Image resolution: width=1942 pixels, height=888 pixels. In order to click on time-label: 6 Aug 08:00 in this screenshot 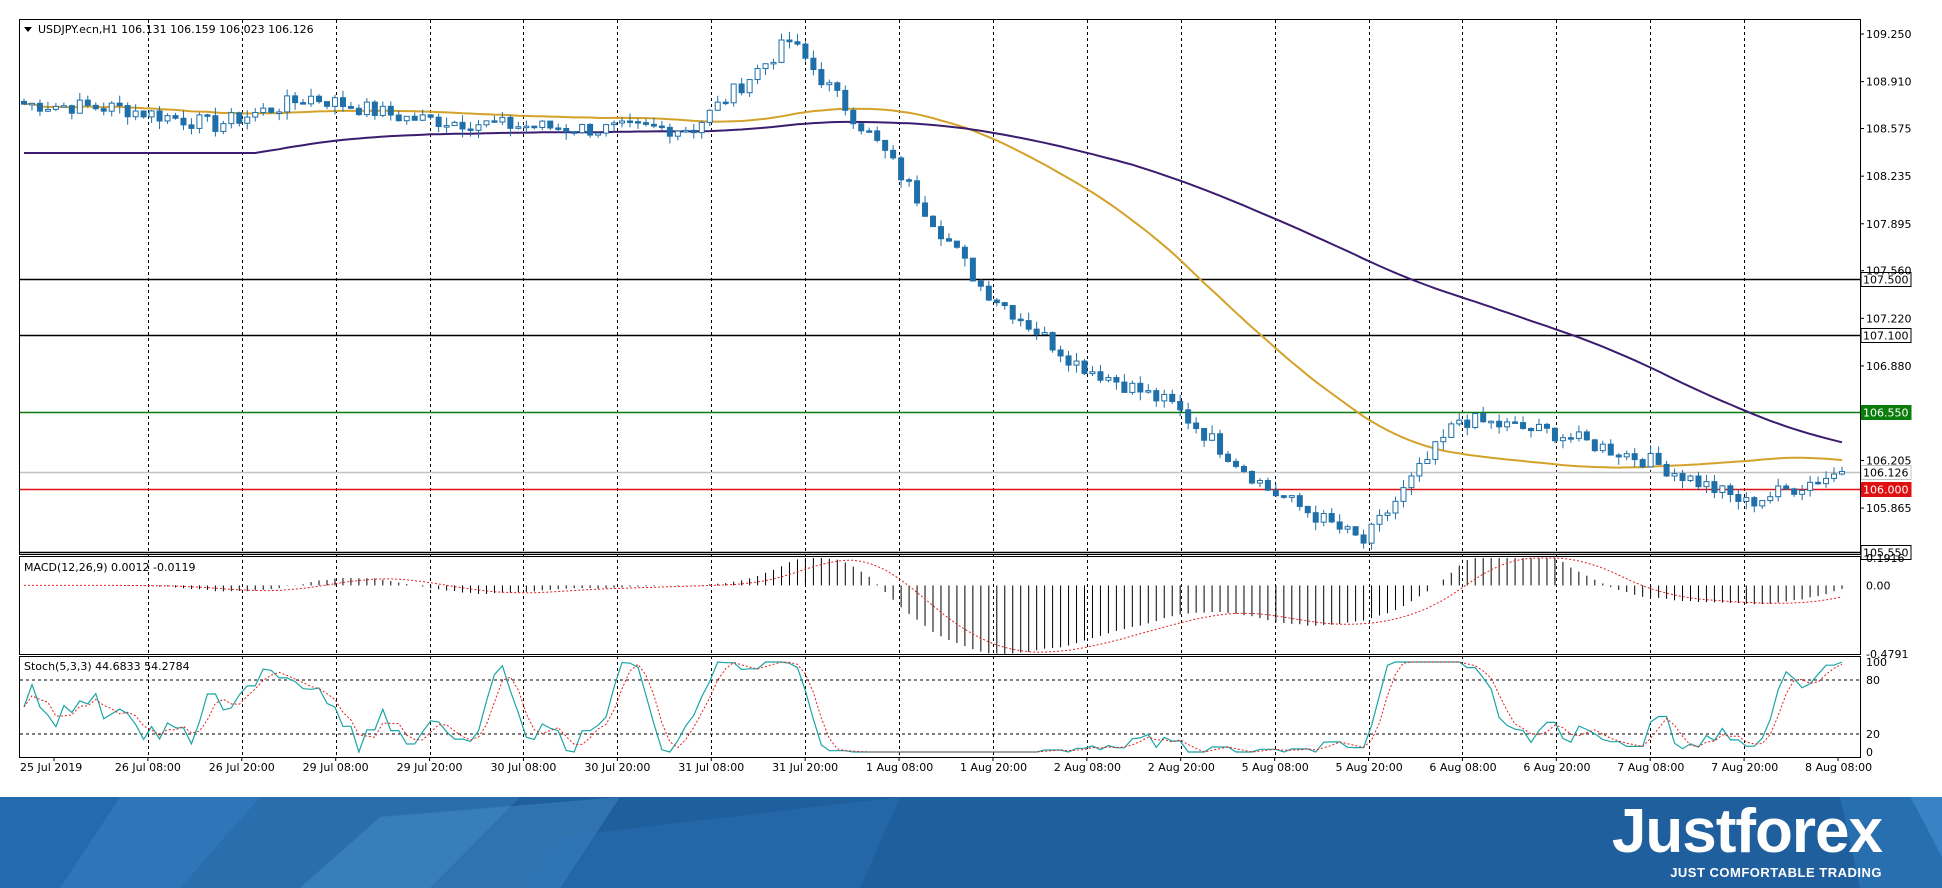, I will do `click(1462, 767)`.